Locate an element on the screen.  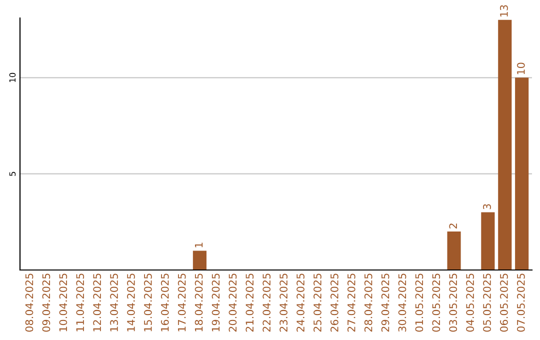
x-tick-label: 26.04.2025 is located at coordinates (334, 303).